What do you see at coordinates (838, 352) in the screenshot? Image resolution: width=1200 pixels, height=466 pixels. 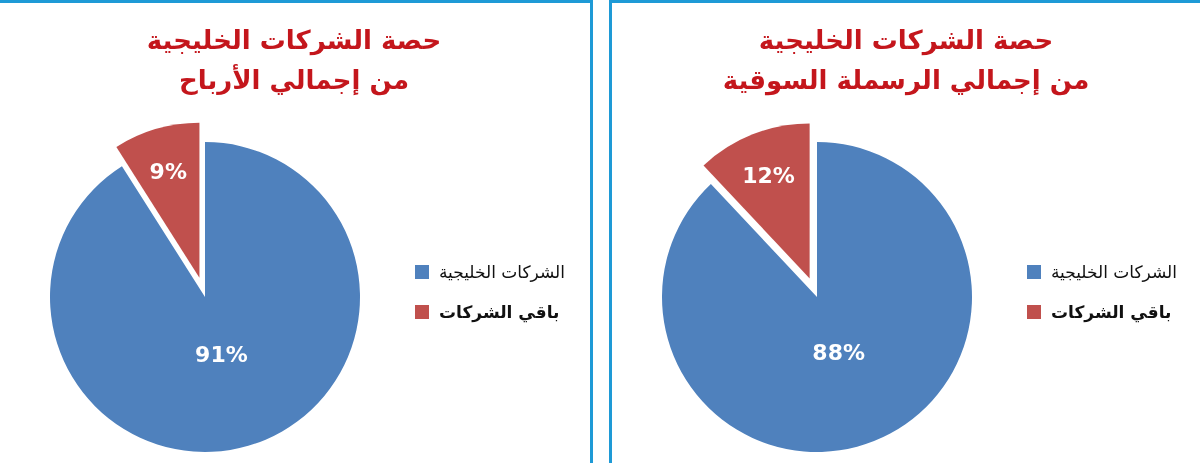 I see `data-label: 88%` at bounding box center [838, 352].